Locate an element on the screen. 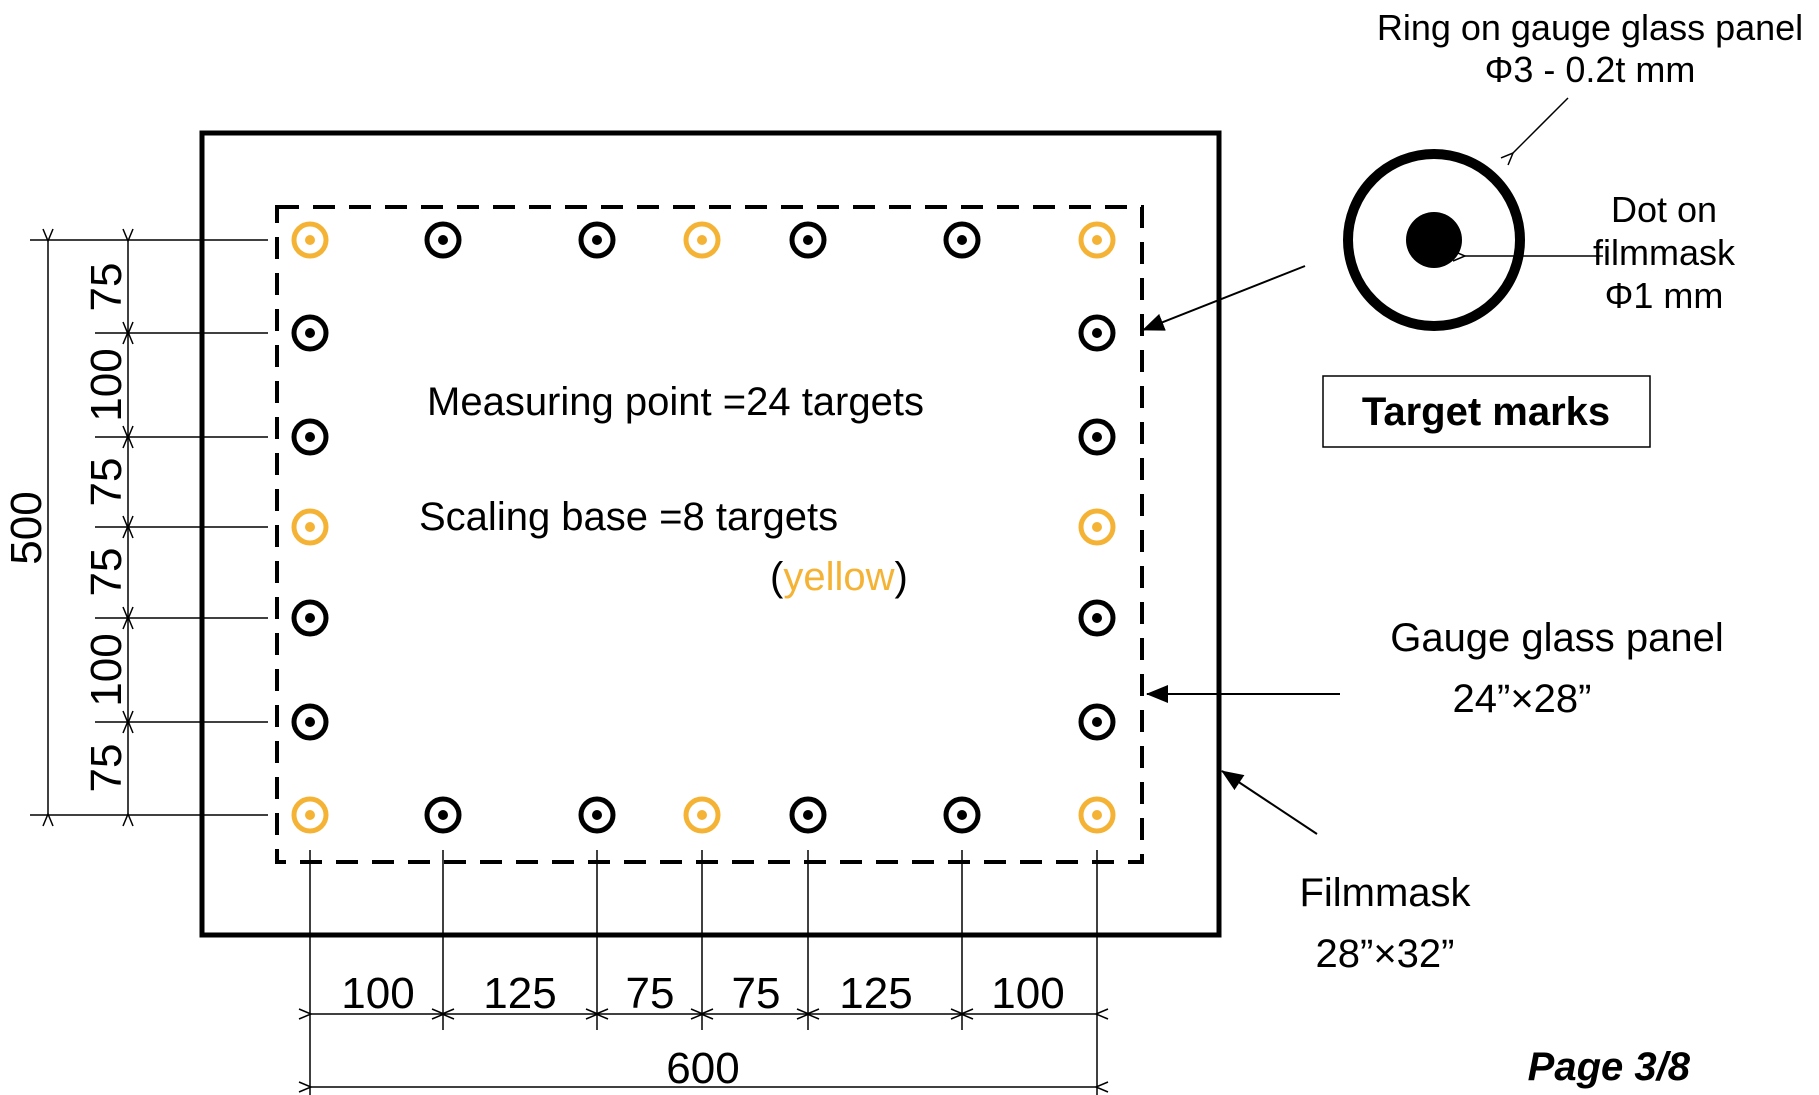 The width and height of the screenshot is (1819, 1095). dim-v-5: 100 is located at coordinates (106, 669).